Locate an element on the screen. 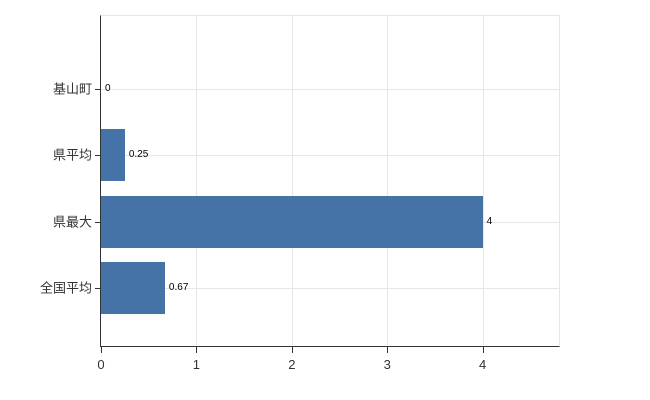 This screenshot has width=650, height=400. x-axis-tick-label: 1 is located at coordinates (196, 364).